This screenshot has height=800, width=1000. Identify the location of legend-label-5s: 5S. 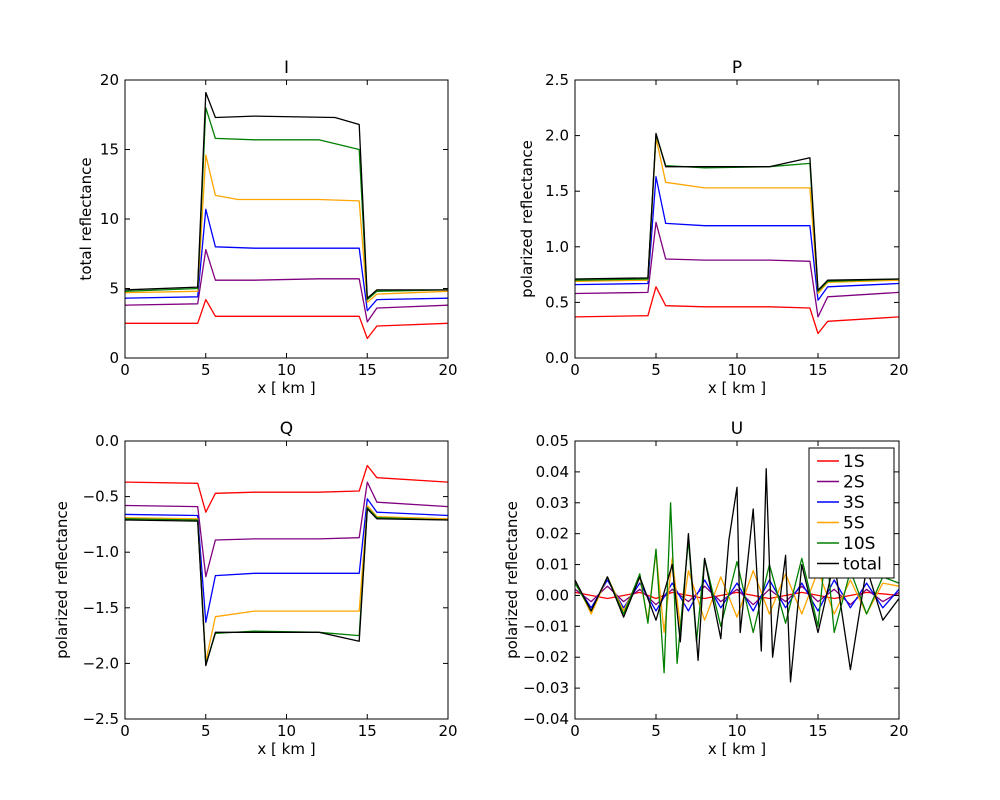
(854, 524).